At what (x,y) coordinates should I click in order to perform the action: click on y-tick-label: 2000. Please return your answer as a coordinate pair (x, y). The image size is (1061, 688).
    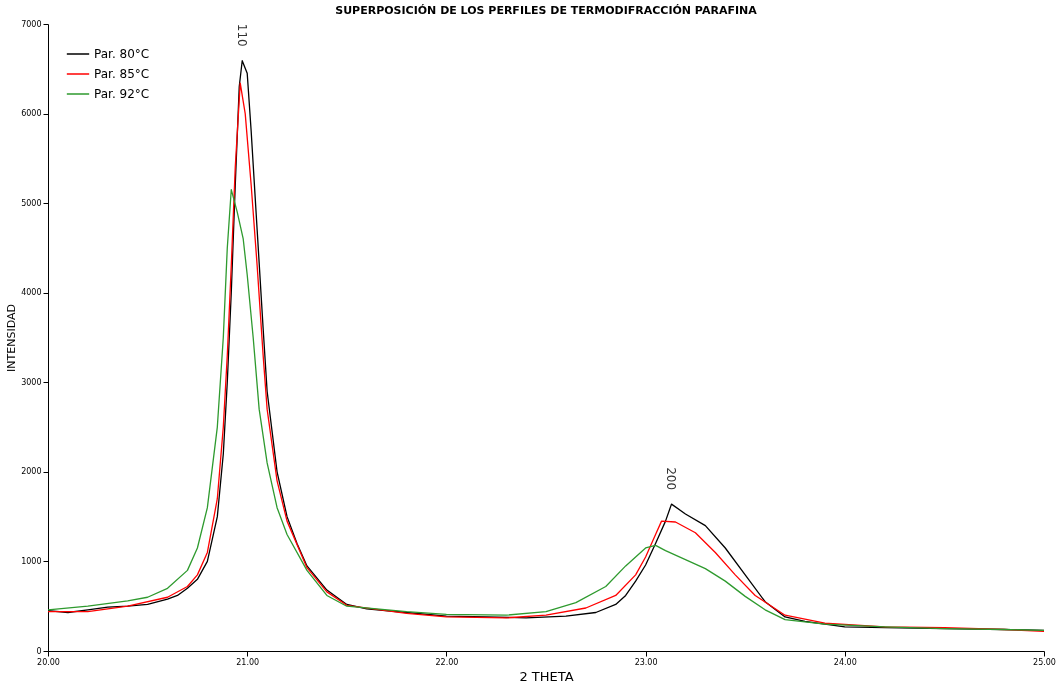
    Looking at the image, I should click on (31, 472).